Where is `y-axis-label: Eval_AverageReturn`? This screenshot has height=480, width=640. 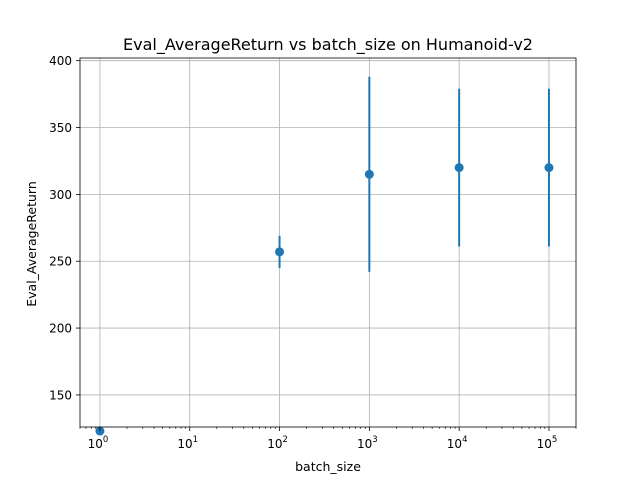 y-axis-label: Eval_AverageReturn is located at coordinates (31, 244).